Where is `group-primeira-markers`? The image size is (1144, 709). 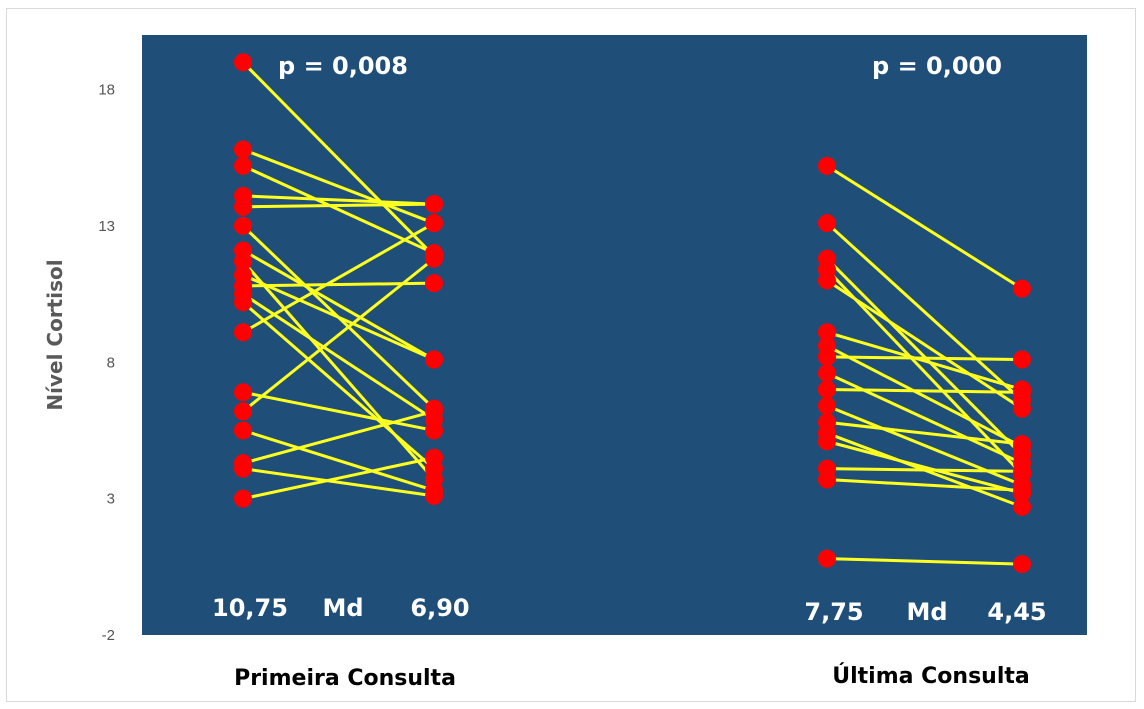 group-primeira-markers is located at coordinates (338, 280).